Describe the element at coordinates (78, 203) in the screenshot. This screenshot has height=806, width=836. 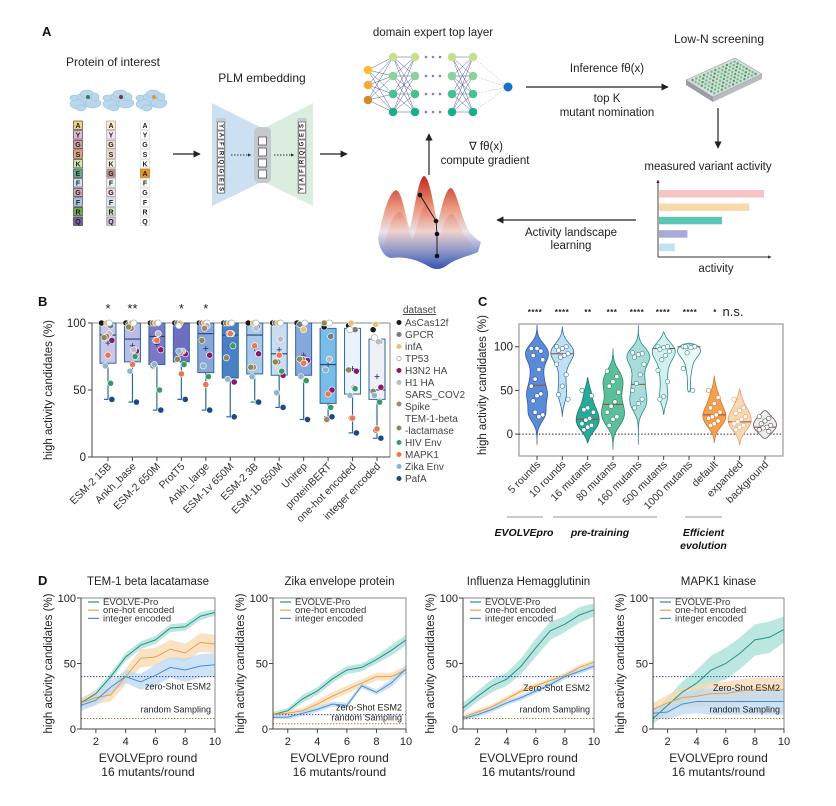
I see `residue-letter: F` at that location.